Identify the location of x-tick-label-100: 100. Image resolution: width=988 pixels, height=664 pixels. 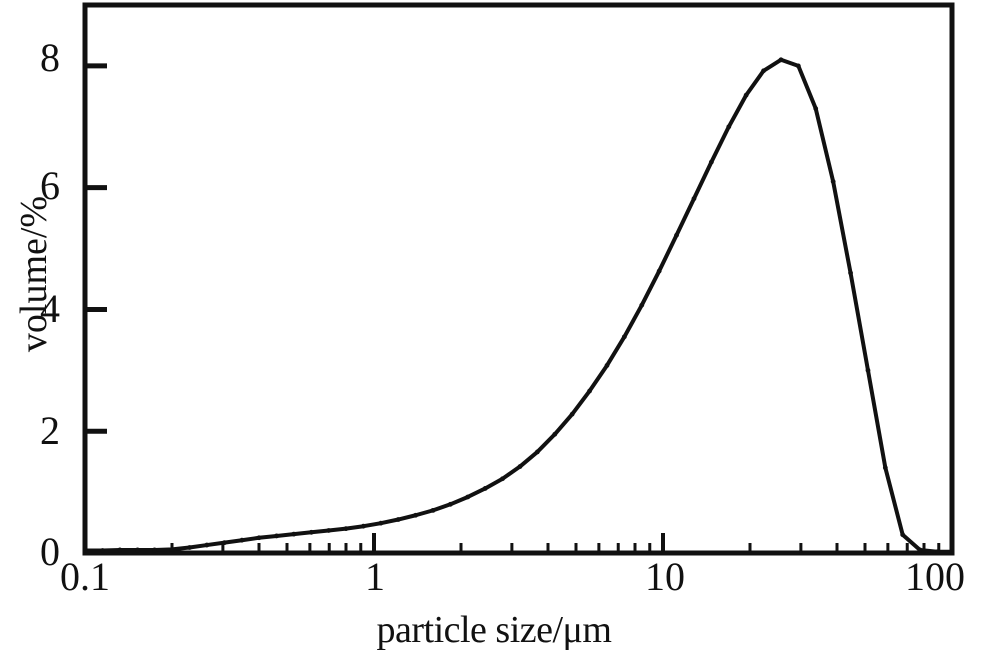
(935, 576).